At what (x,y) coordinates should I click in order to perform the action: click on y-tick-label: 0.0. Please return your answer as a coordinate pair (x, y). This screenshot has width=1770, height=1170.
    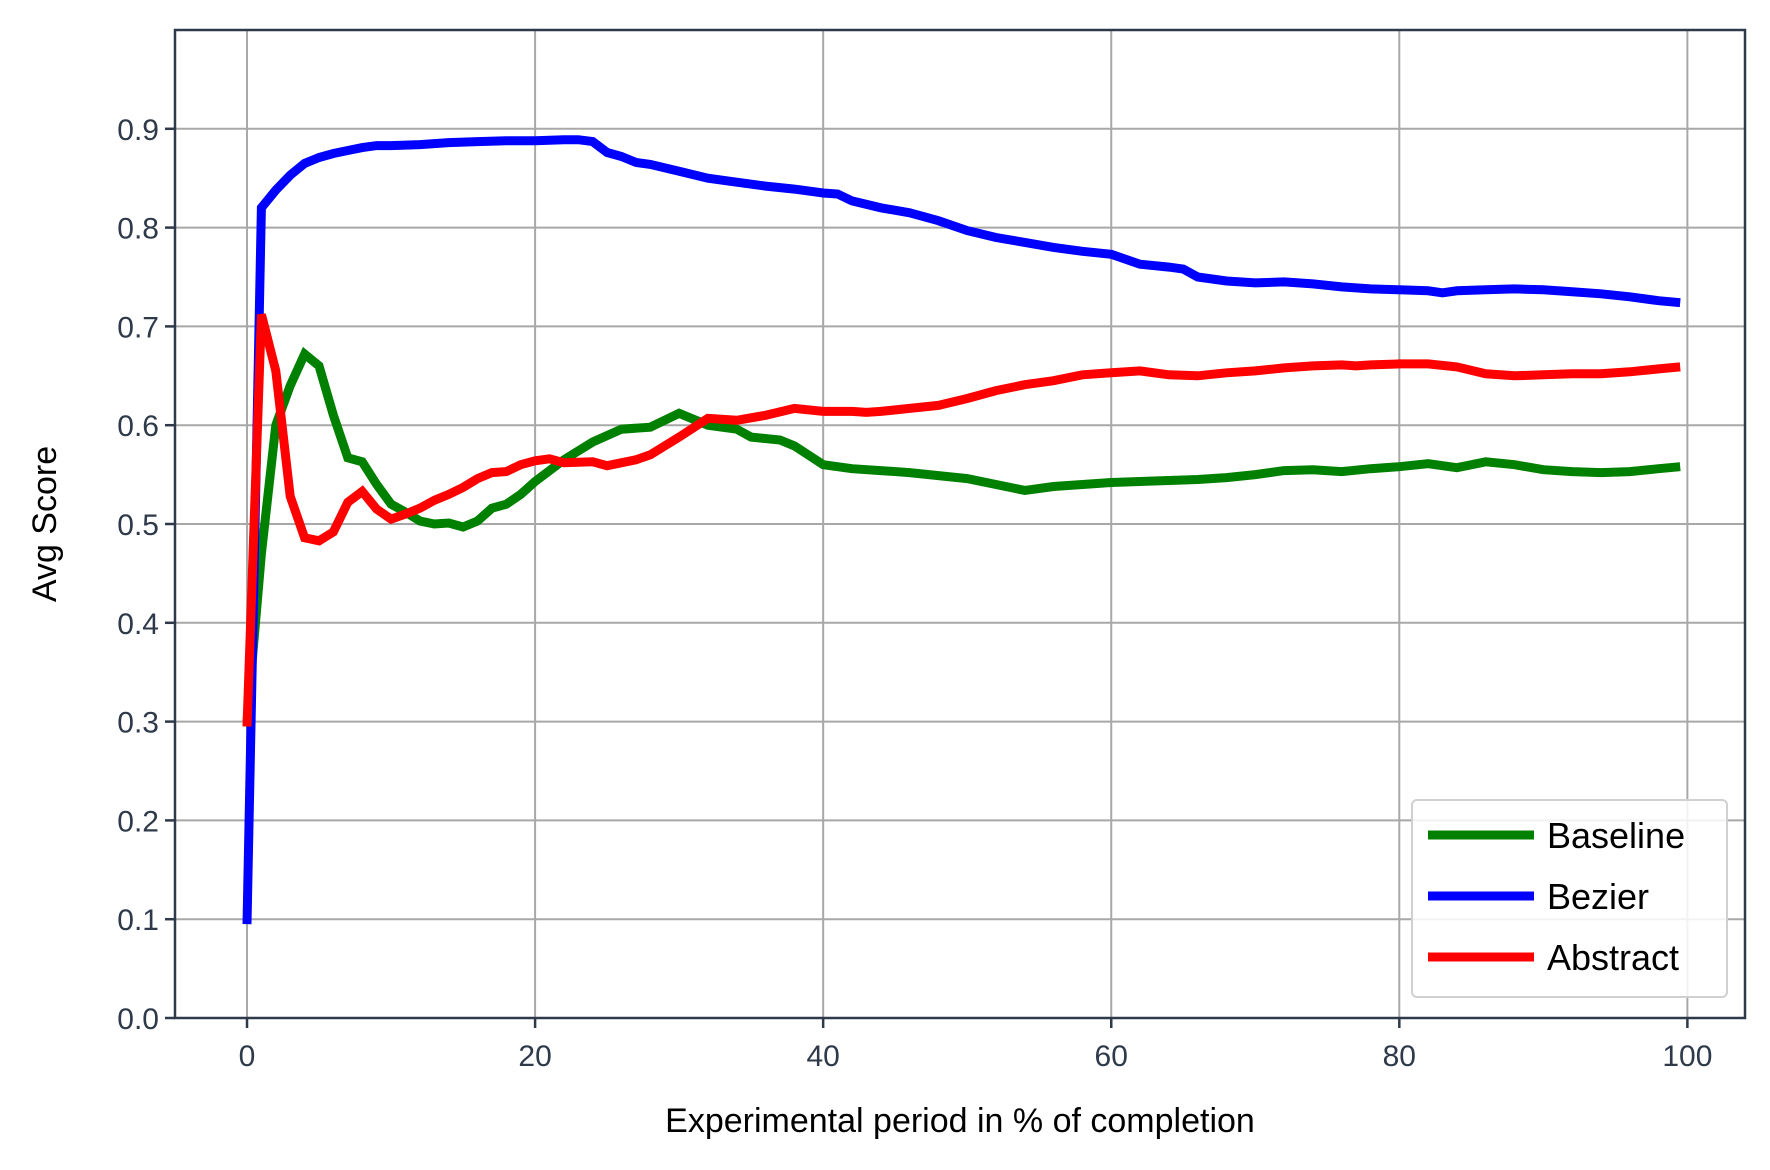
    Looking at the image, I should click on (138, 1019).